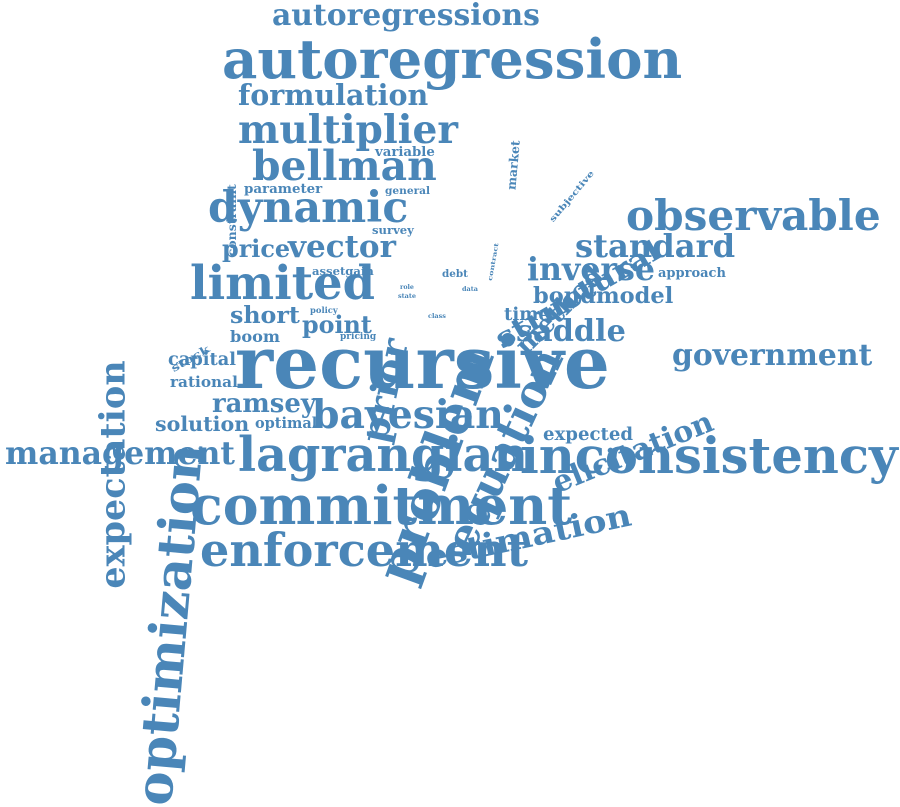 The image size is (900, 807). Describe the element at coordinates (202, 423) in the screenshot. I see `word-solution: solution` at that location.